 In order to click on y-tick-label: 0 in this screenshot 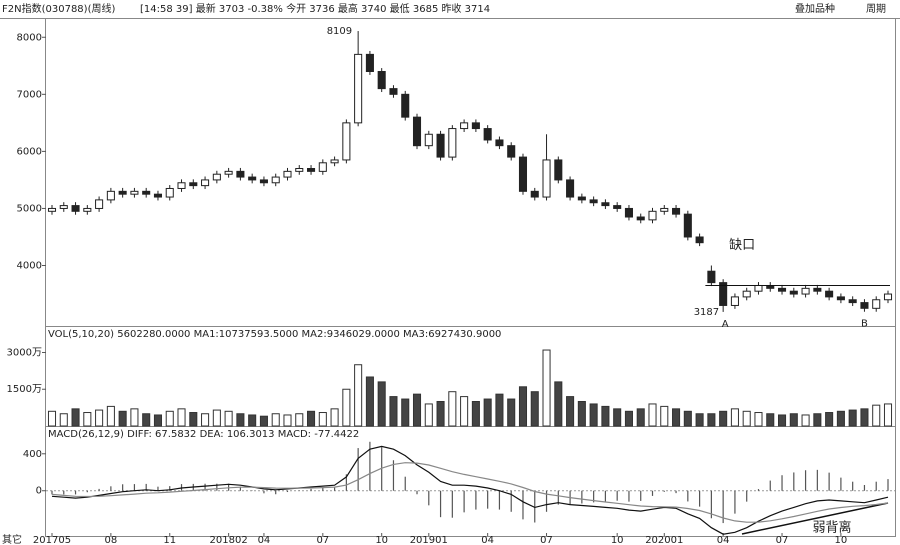, I will do `click(39, 491)`.